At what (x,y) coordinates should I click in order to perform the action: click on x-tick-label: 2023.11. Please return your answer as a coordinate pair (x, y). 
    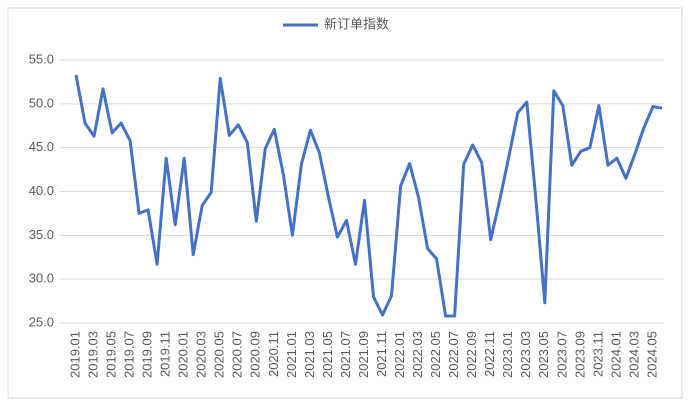
    Looking at the image, I should click on (597, 354).